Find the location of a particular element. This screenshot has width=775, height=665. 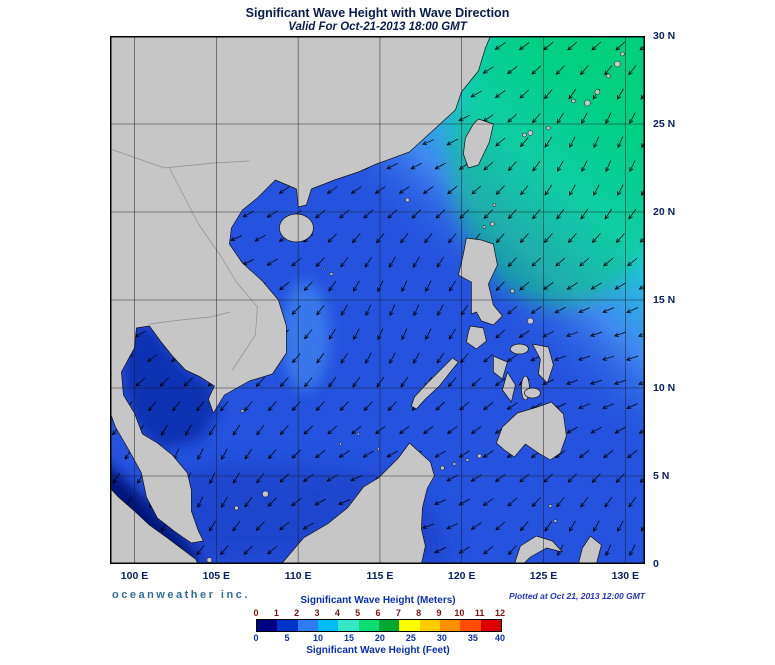

lat-label: 5 N is located at coordinates (661, 476).